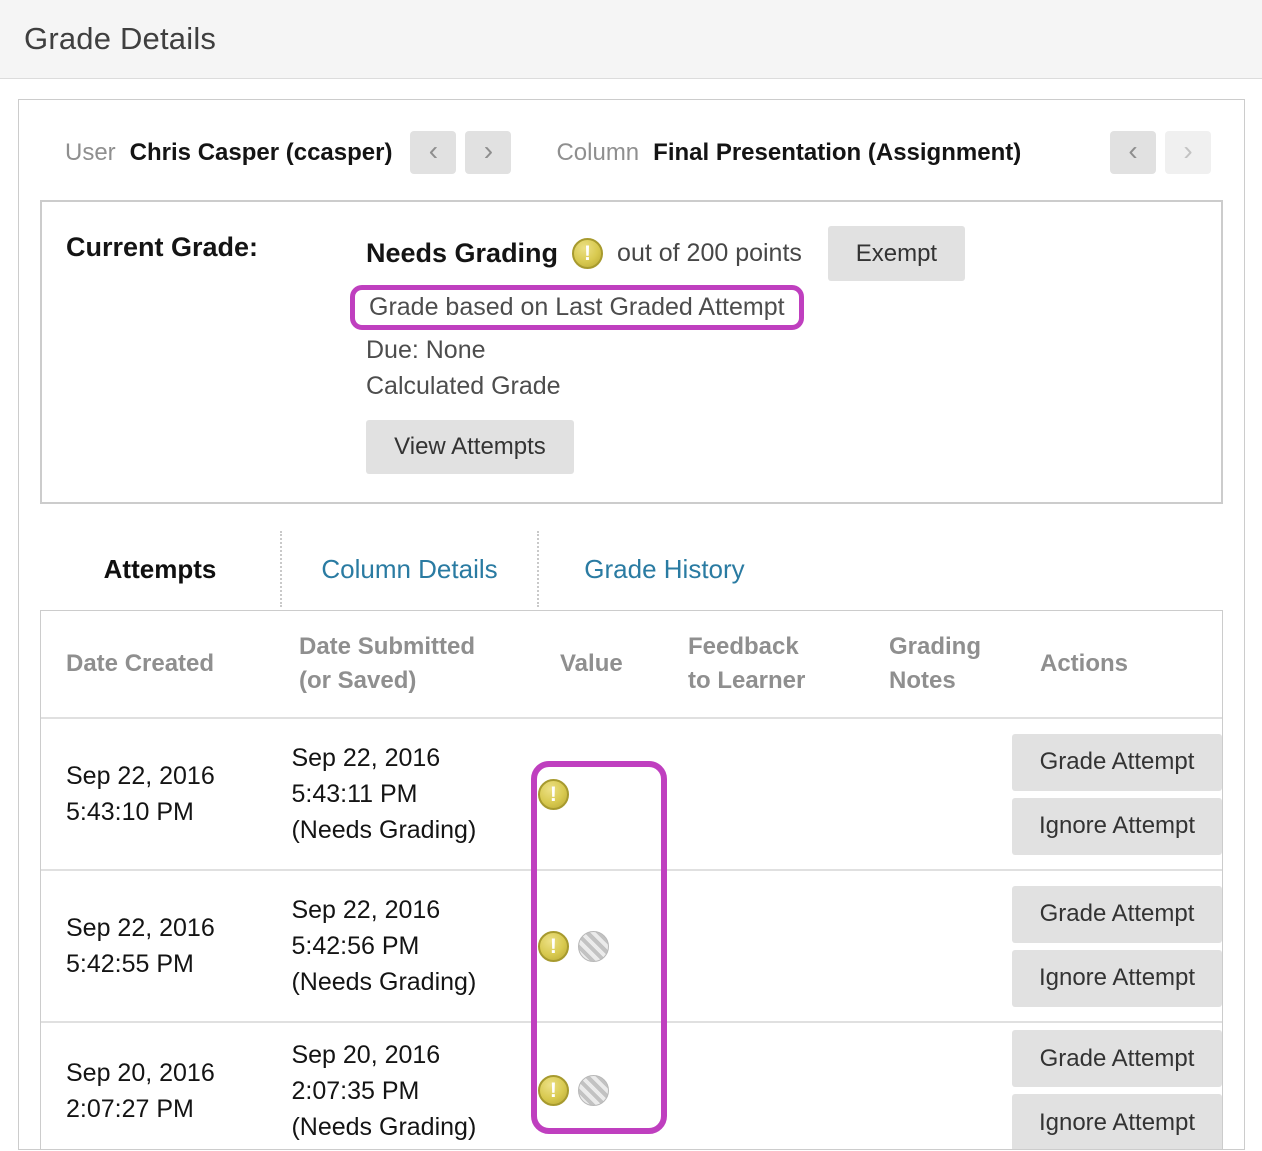  Describe the element at coordinates (462, 253) in the screenshot. I see `grade-status: Needs Grading` at that location.